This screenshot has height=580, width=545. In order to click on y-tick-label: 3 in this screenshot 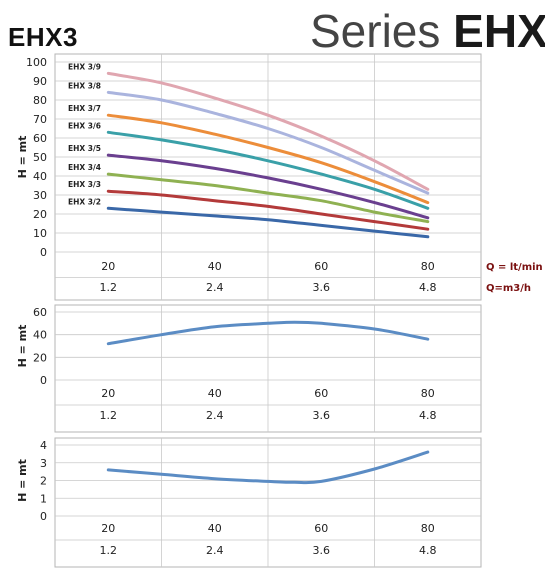, I will do `click(43, 463)`.